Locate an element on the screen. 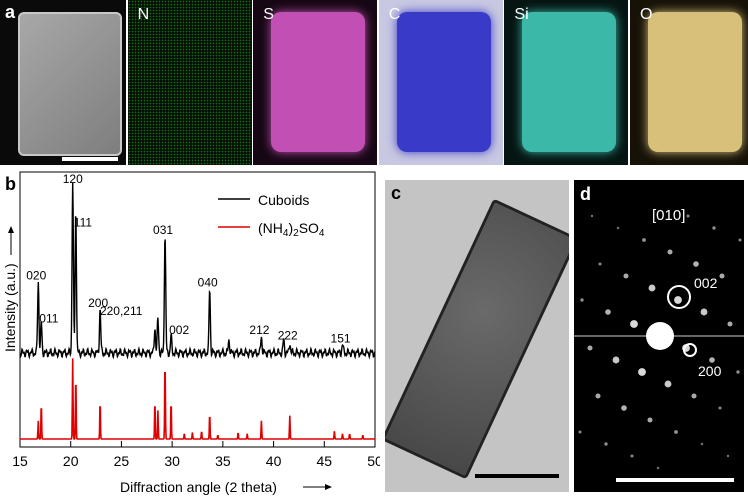 This screenshot has width=748, height=497. x-tick-label: 35 is located at coordinates (223, 461).